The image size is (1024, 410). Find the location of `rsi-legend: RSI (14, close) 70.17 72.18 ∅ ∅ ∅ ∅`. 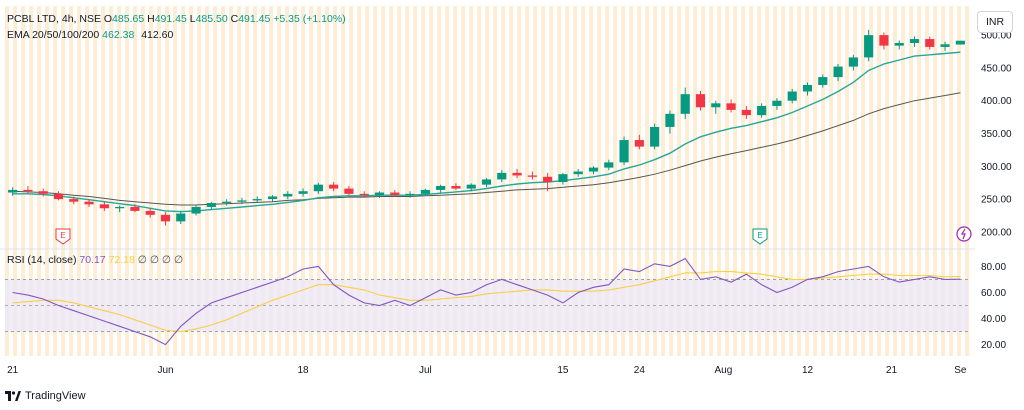

rsi-legend: RSI (14, close) 70.17 72.18 ∅ ∅ ∅ ∅ is located at coordinates (95, 260).